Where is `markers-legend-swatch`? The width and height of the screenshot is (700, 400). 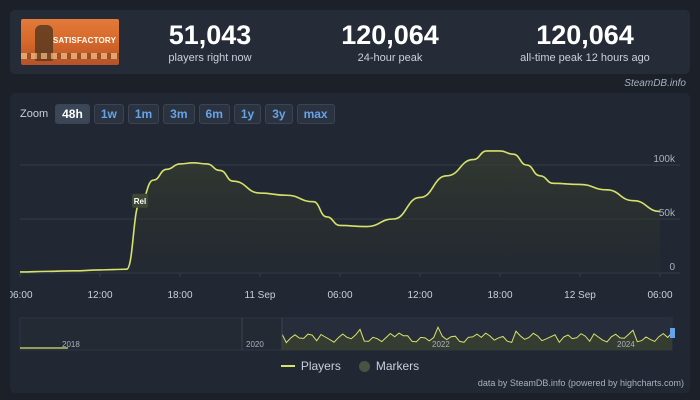
markers-legend-swatch is located at coordinates (364, 366).